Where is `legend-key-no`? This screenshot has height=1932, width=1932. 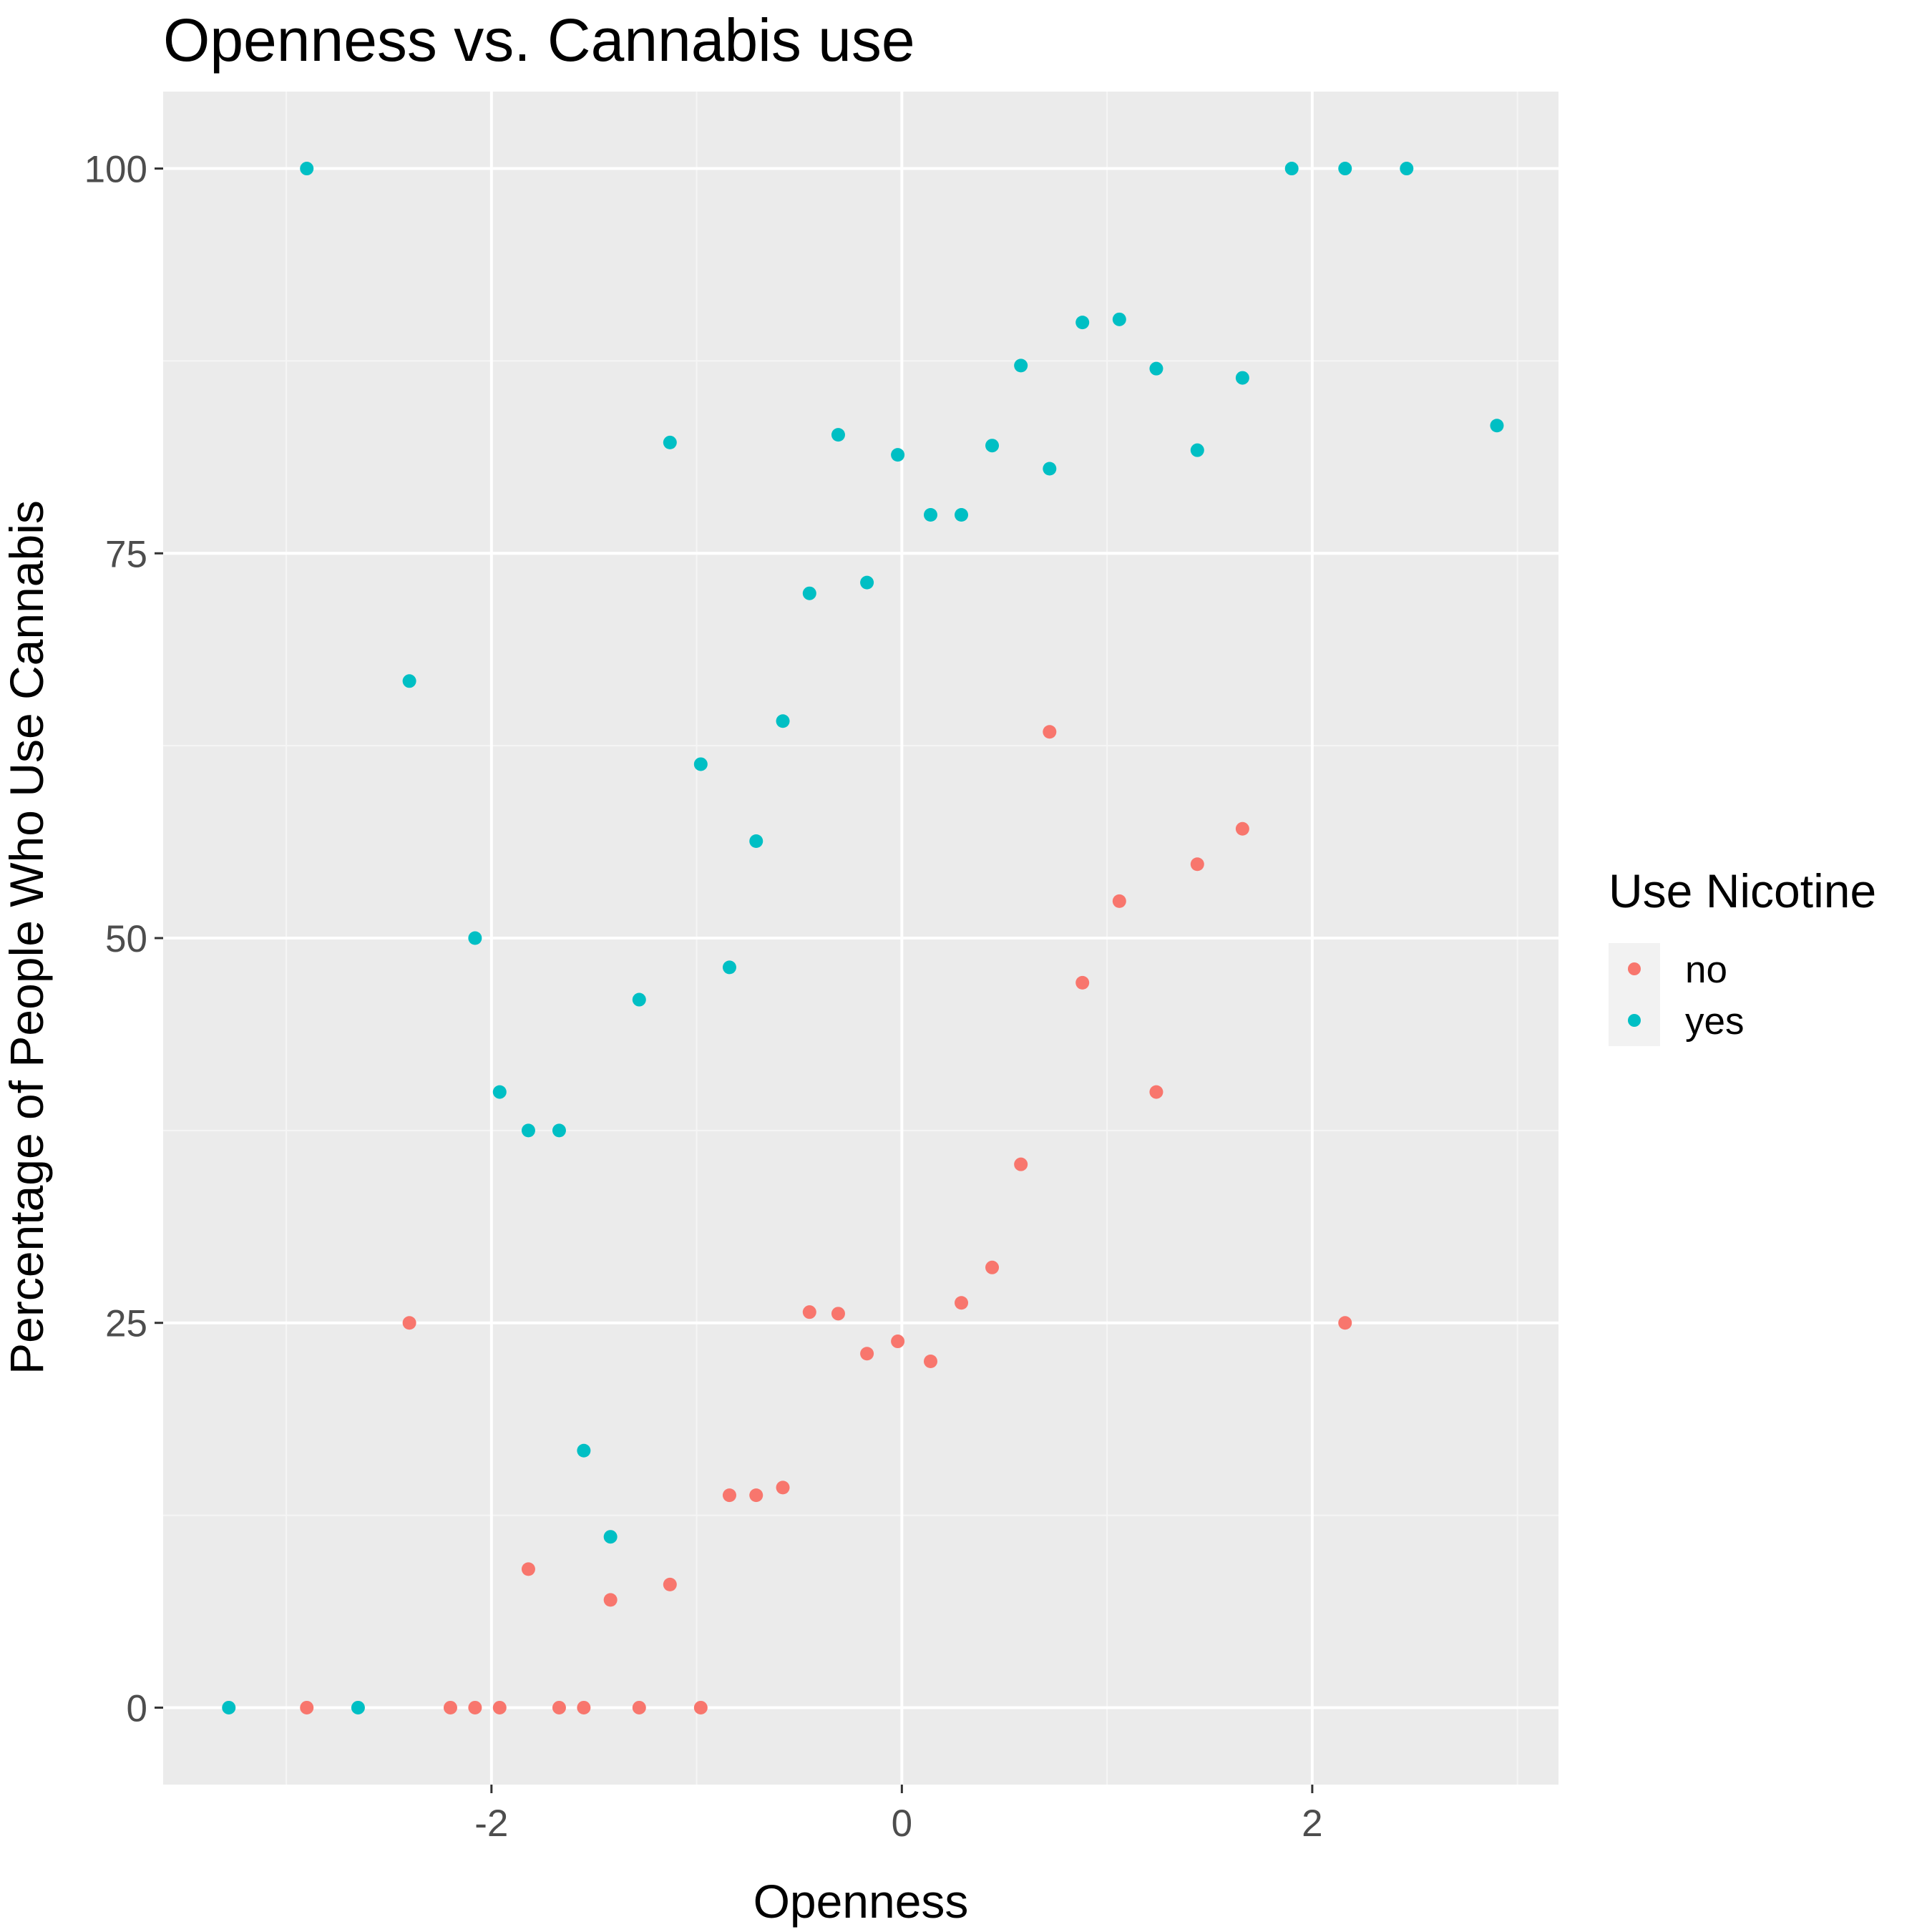
legend-key-no is located at coordinates (1635, 968).